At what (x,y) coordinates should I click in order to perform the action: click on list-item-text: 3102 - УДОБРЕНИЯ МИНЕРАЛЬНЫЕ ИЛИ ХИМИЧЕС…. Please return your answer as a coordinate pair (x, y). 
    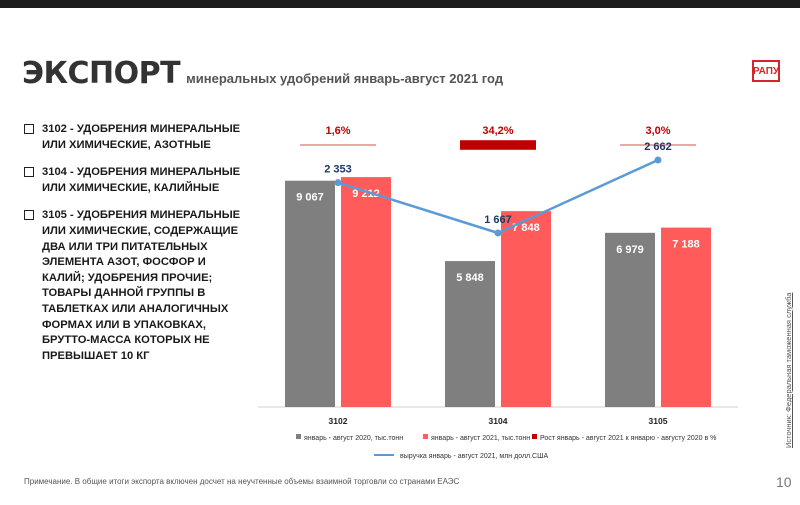
    Looking at the image, I should click on (141, 137).